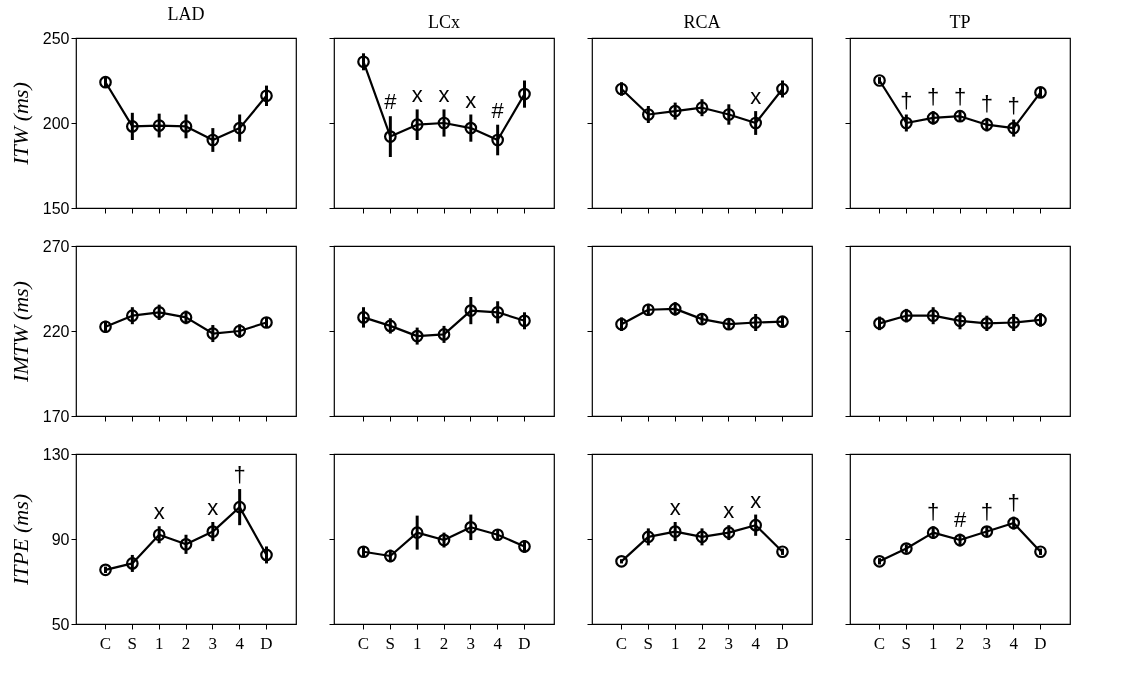  Describe the element at coordinates (56, 331) in the screenshot. I see `y-tick-label: 220` at that location.